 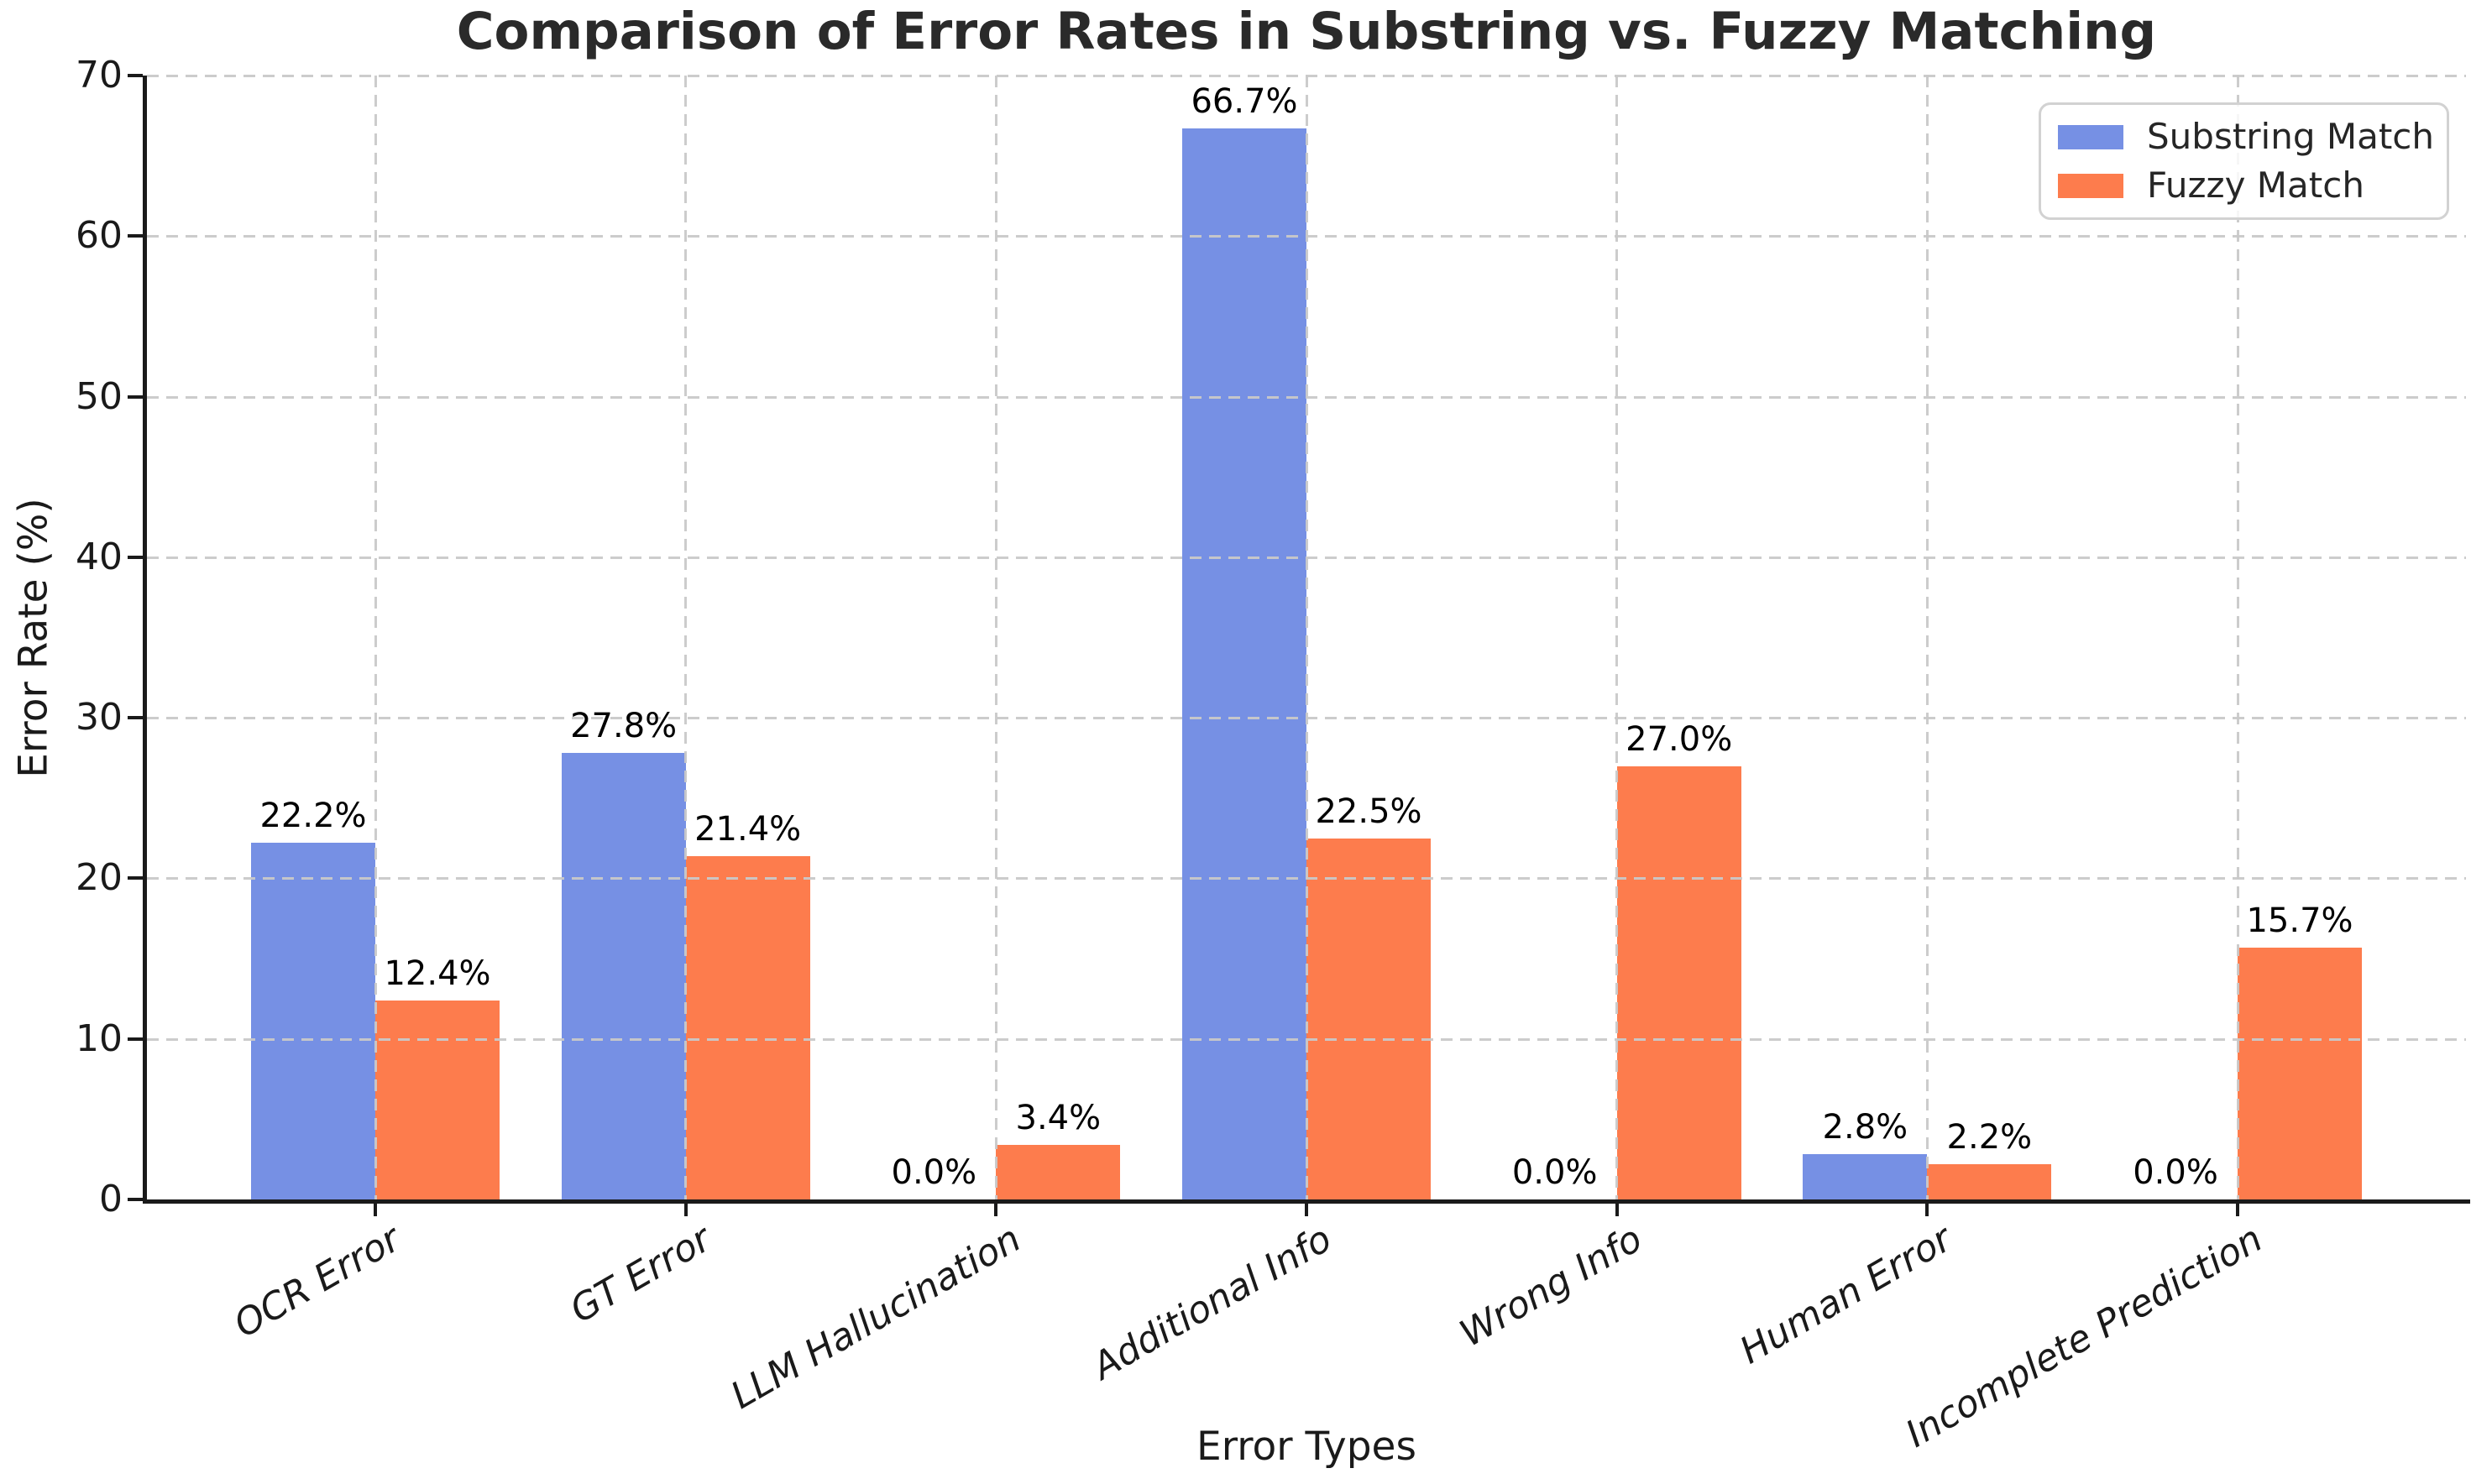 What do you see at coordinates (1058, 1118) in the screenshot?
I see `bar-value-label: 3.4%` at bounding box center [1058, 1118].